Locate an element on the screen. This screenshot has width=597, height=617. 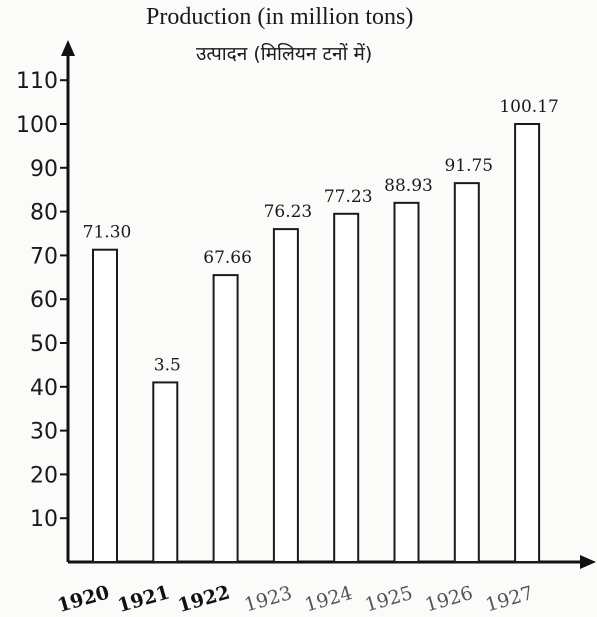
x-tick-label: 1922 is located at coordinates (203, 599).